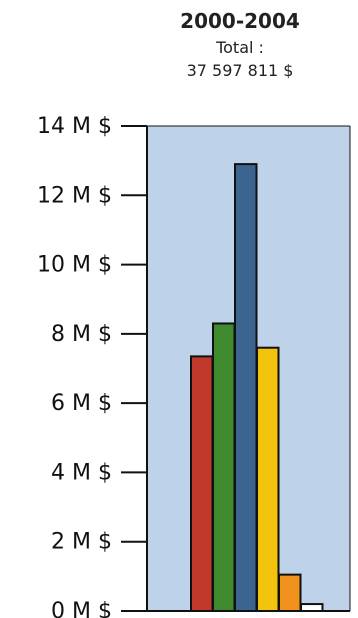  What do you see at coordinates (74, 126) in the screenshot?
I see `y-tick-label: 14 M $` at bounding box center [74, 126].